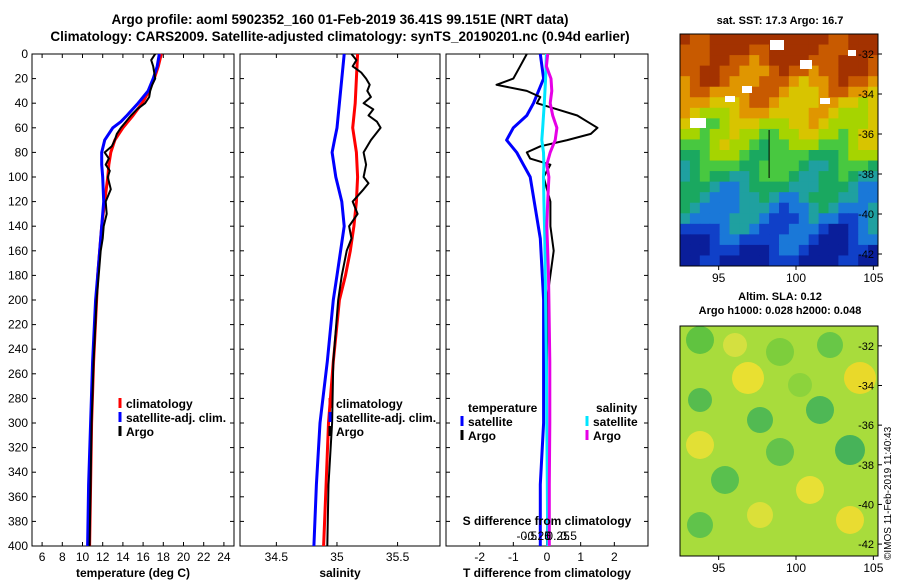 The width and height of the screenshot is (900, 580). What do you see at coordinates (18, 226) in the screenshot?
I see `depth-tick-label: 140` at bounding box center [18, 226].